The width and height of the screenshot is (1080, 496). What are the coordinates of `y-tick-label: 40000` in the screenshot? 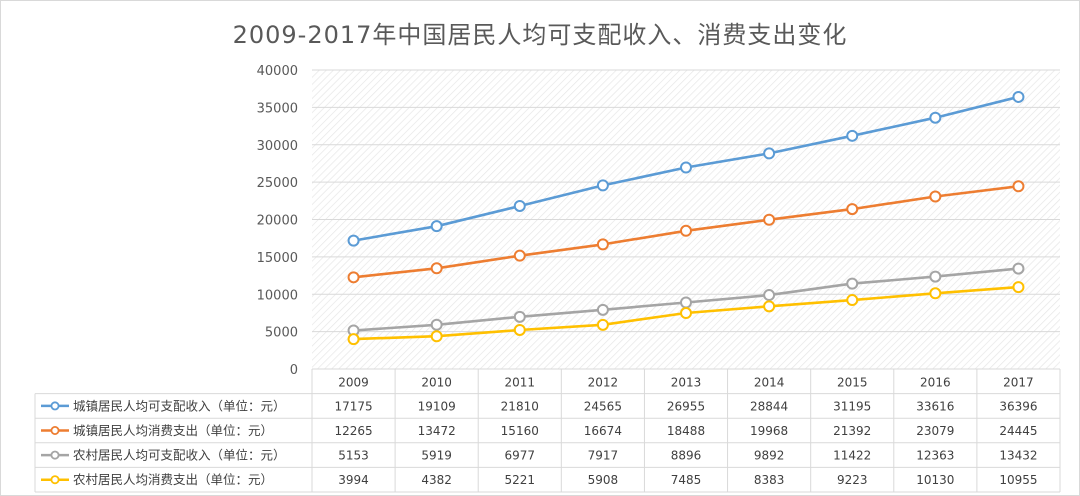 It's located at (277, 71).